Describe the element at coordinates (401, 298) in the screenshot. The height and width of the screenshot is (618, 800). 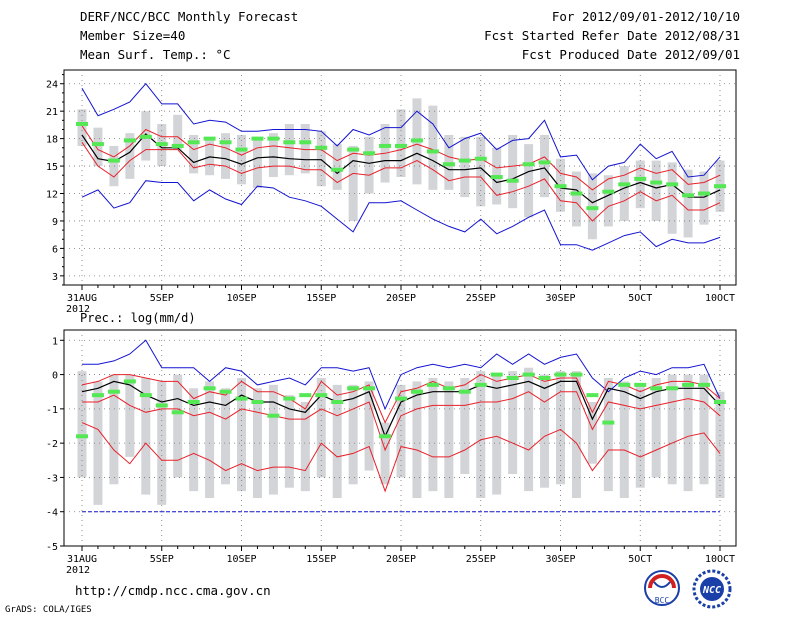
I see `x-tick-label: 20SEP` at that location.